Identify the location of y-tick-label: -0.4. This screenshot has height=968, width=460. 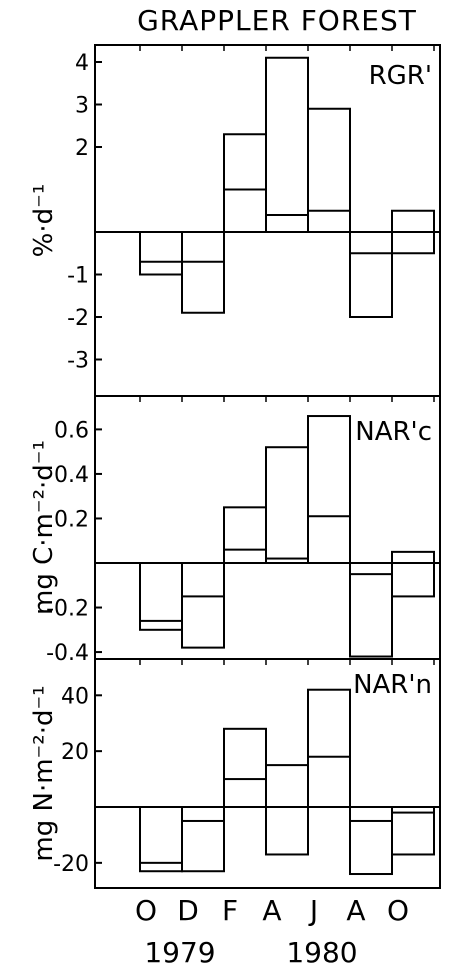
(67, 653).